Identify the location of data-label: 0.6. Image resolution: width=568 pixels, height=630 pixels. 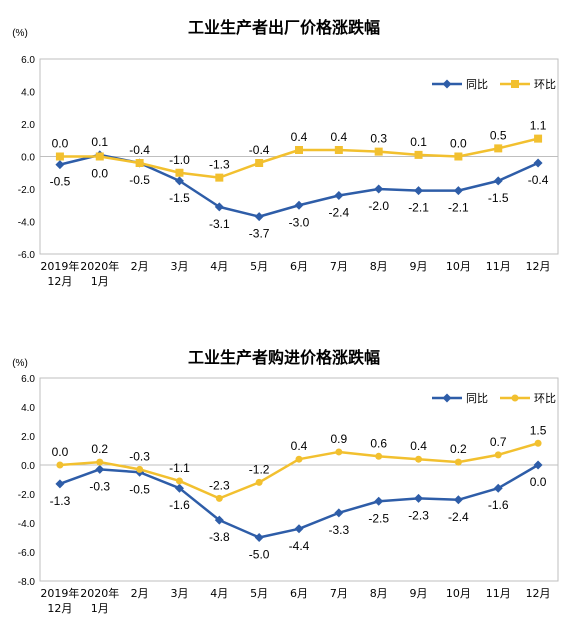
(378, 443).